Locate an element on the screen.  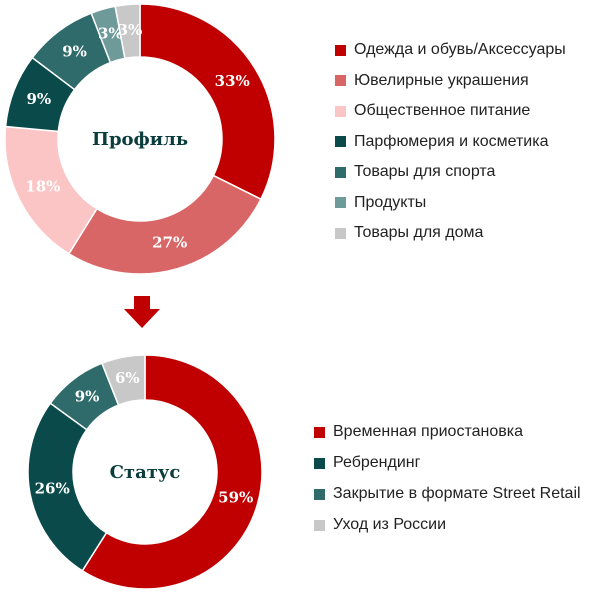
legend-item-закрытие-в-формате-street-retail: Закрытие в формате Street Retail is located at coordinates (447, 494).